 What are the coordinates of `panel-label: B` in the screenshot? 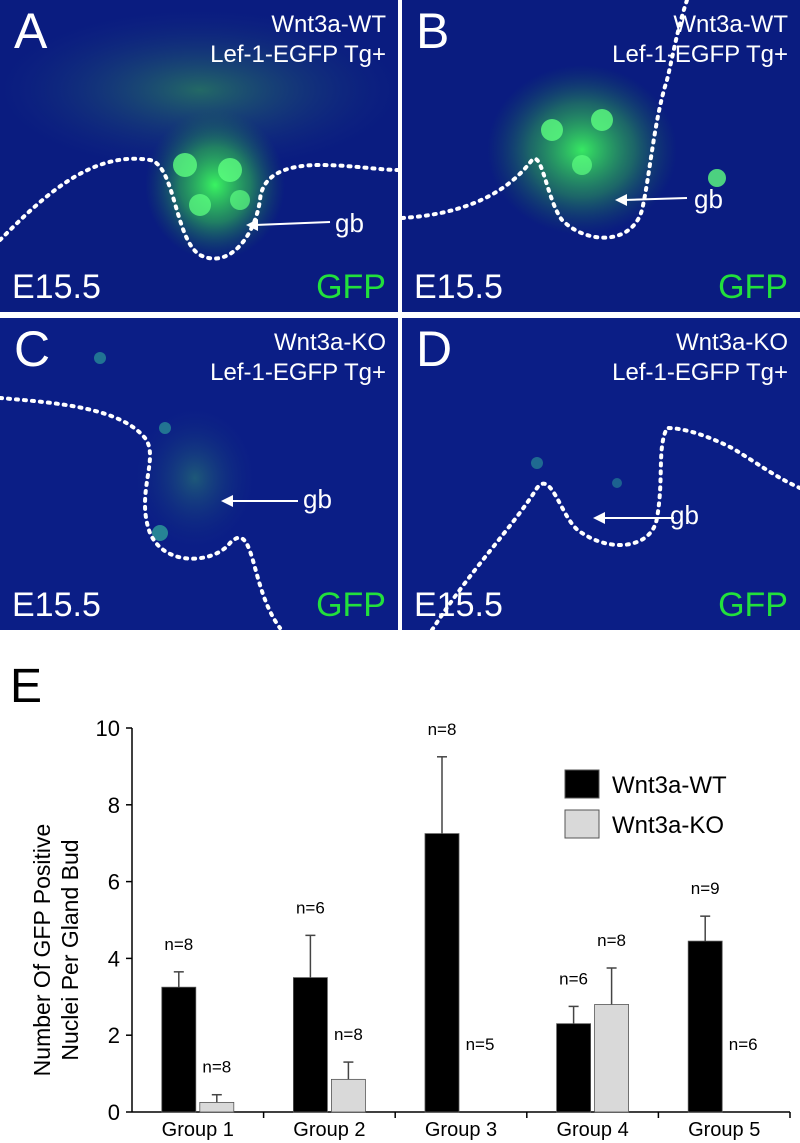 It's located at (433, 31).